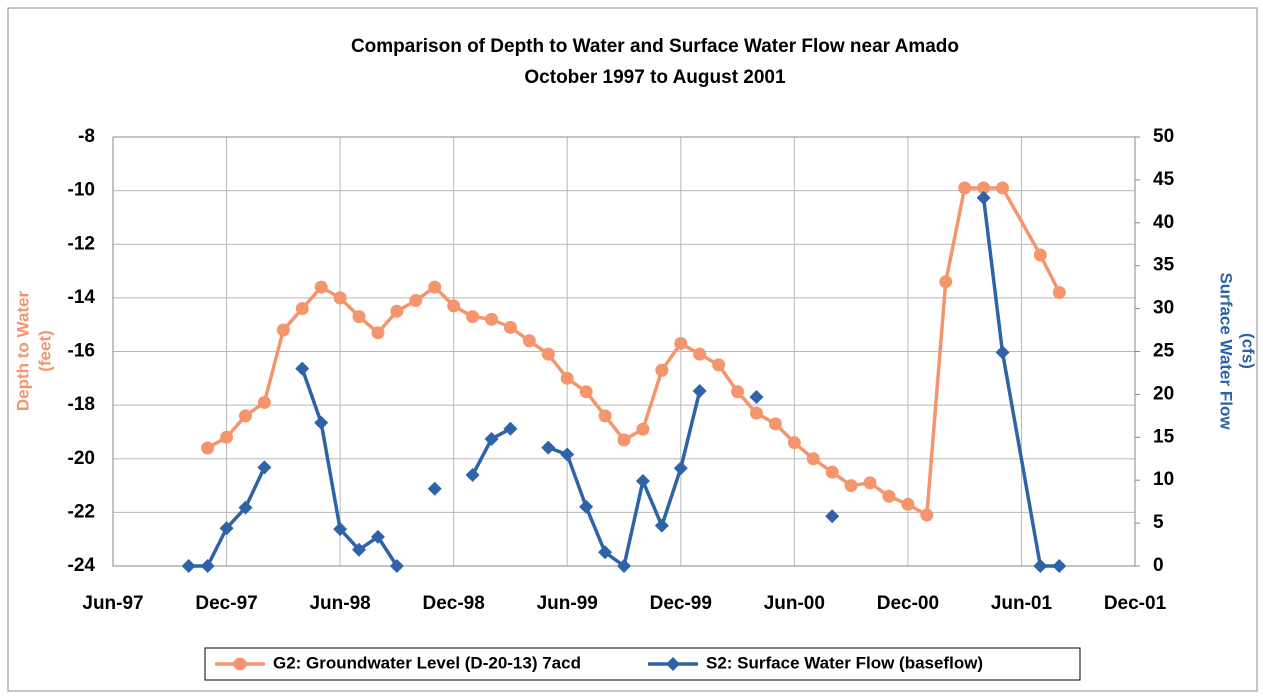  Describe the element at coordinates (1237, 351) in the screenshot. I see `y2-axis-label: Surface Water Flow (cfs)` at that location.